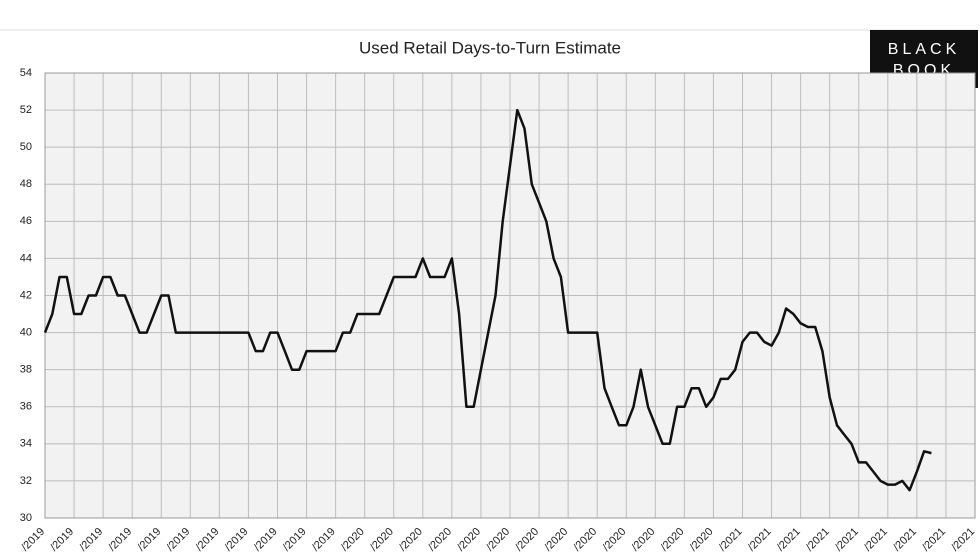  I want to click on y-tick-label: 30, so click(26, 518).